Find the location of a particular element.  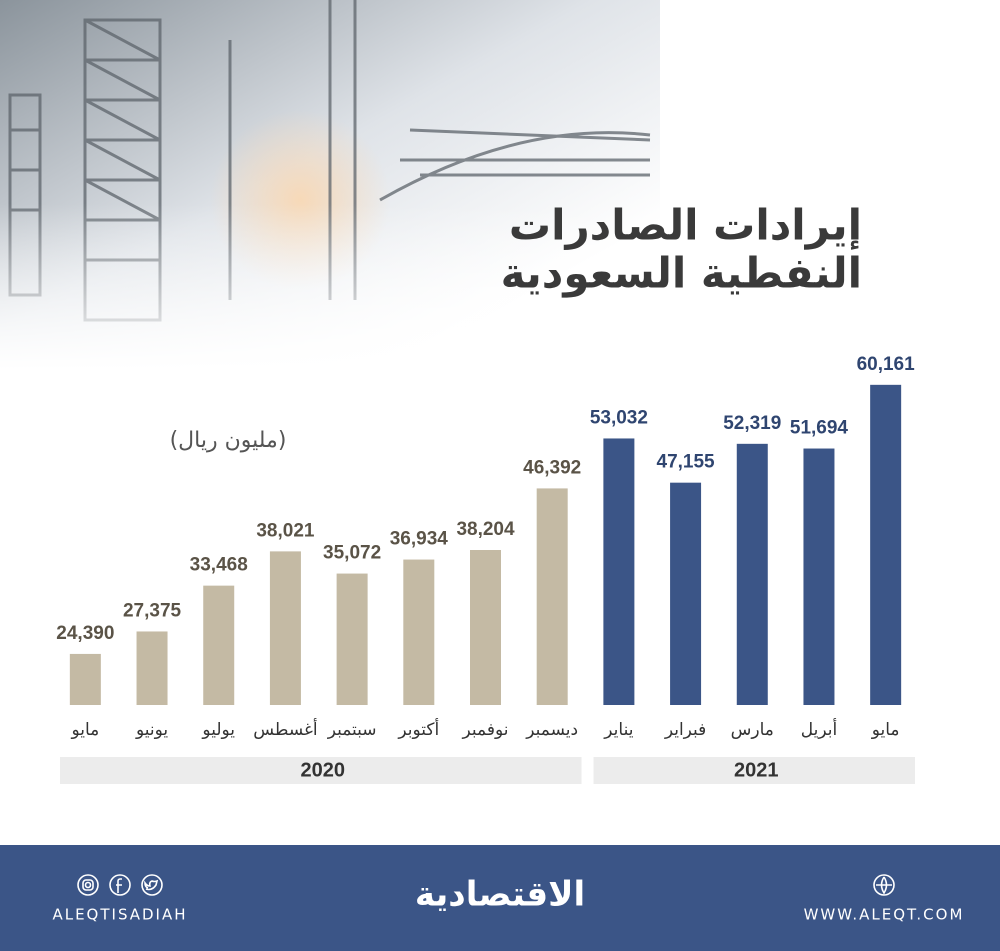

x-tick-label: يناير is located at coordinates (618, 730).